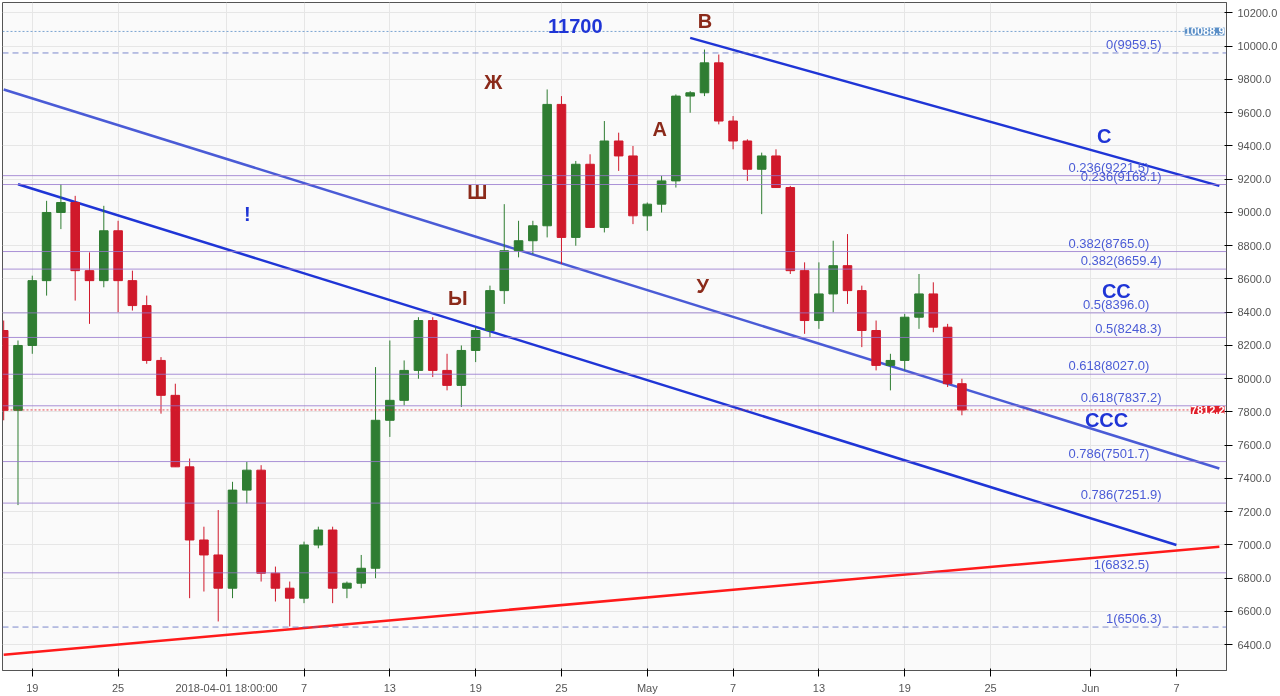  What do you see at coordinates (1254, 112) in the screenshot?
I see `y-tick-label: 9600.0` at bounding box center [1254, 112].